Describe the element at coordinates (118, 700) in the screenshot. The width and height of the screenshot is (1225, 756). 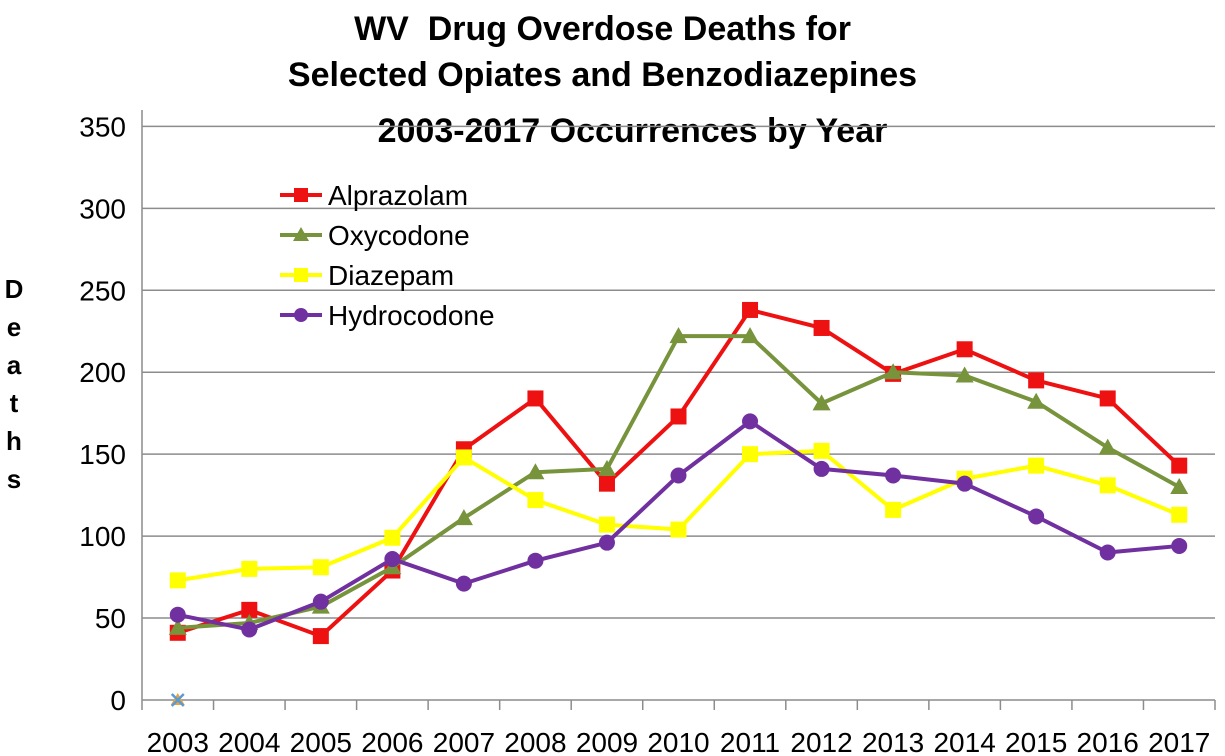
I see `y-tick-label: 0` at that location.